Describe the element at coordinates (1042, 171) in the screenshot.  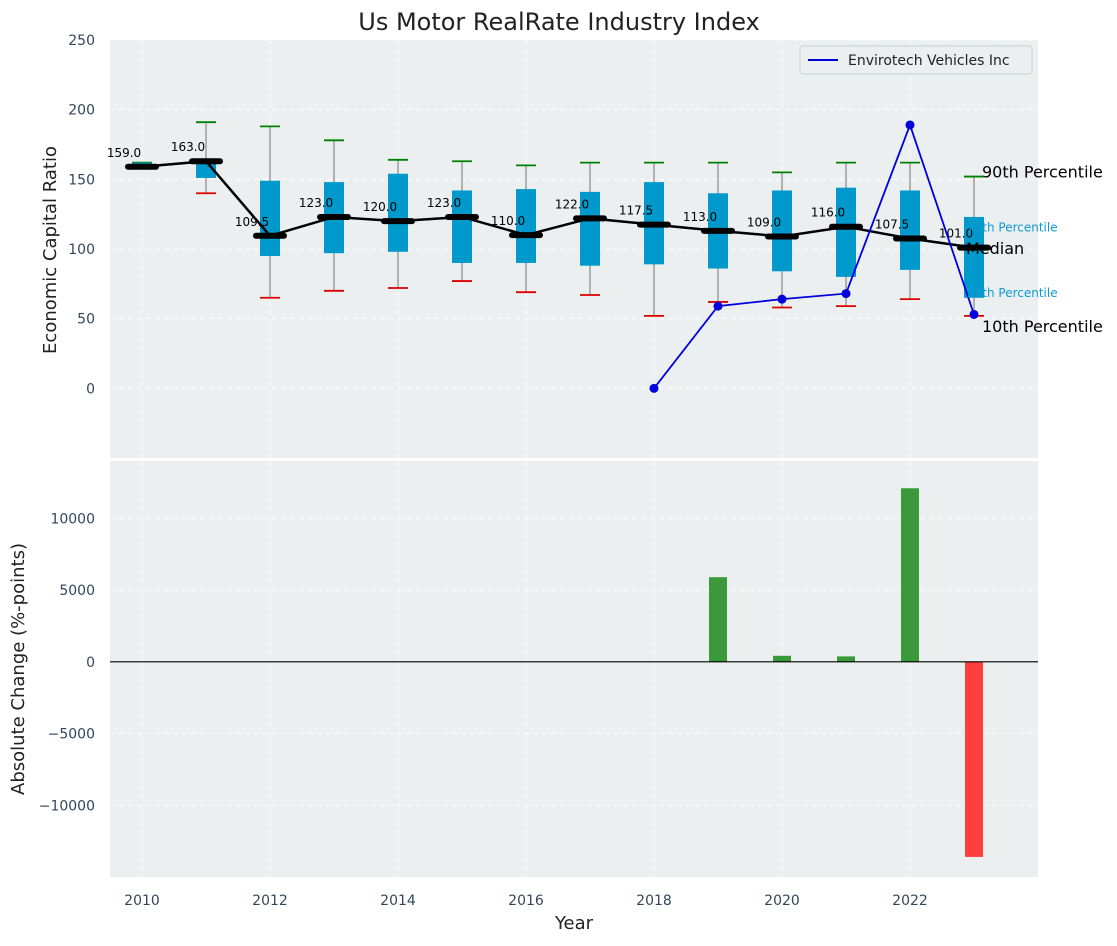
I see `percentile-label: 90th Percentile` at that location.